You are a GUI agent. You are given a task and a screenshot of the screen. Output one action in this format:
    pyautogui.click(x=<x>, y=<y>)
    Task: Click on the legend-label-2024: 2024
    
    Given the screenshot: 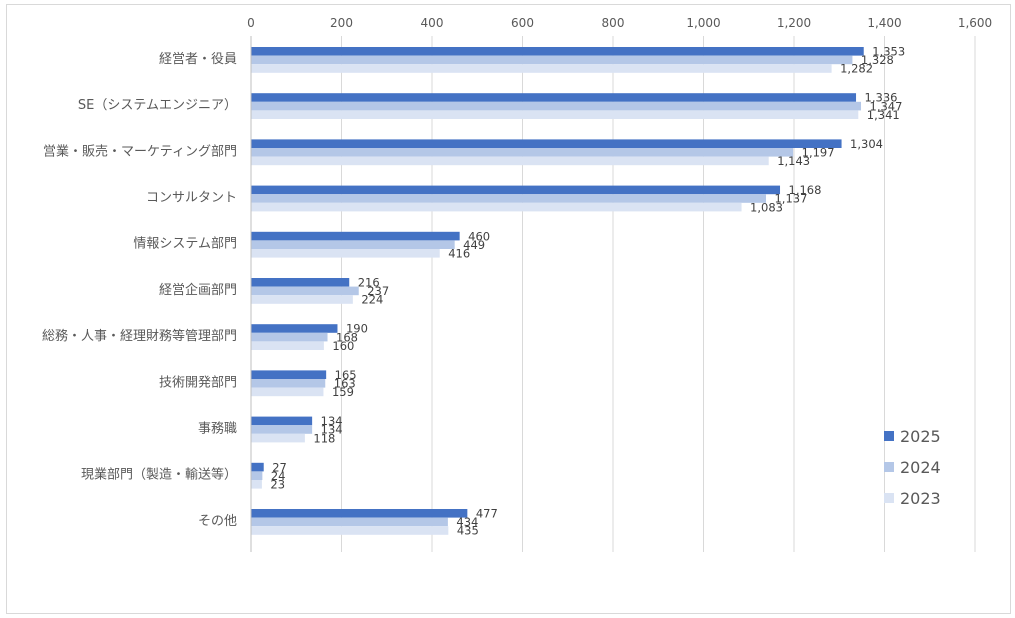 What is the action you would take?
    pyautogui.click(x=920, y=467)
    